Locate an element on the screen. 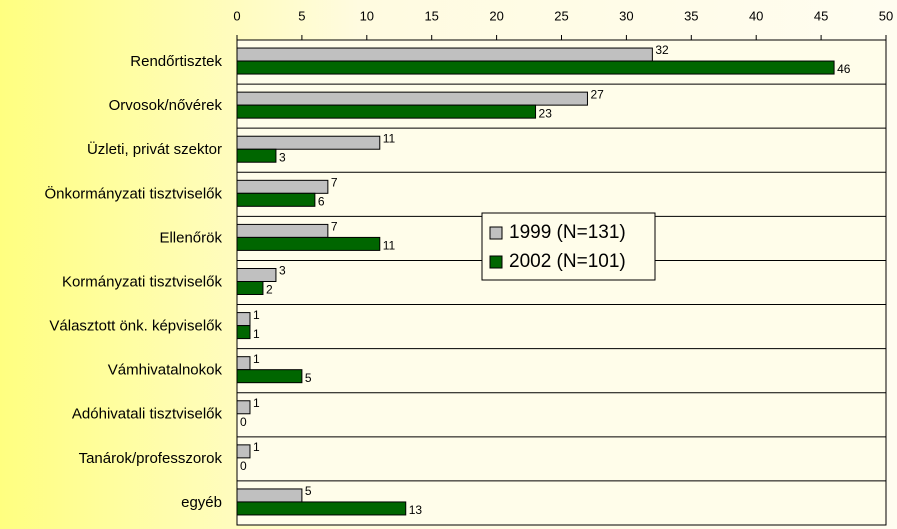 This screenshot has width=897, height=529. x-tick-label: 50 is located at coordinates (886, 15).